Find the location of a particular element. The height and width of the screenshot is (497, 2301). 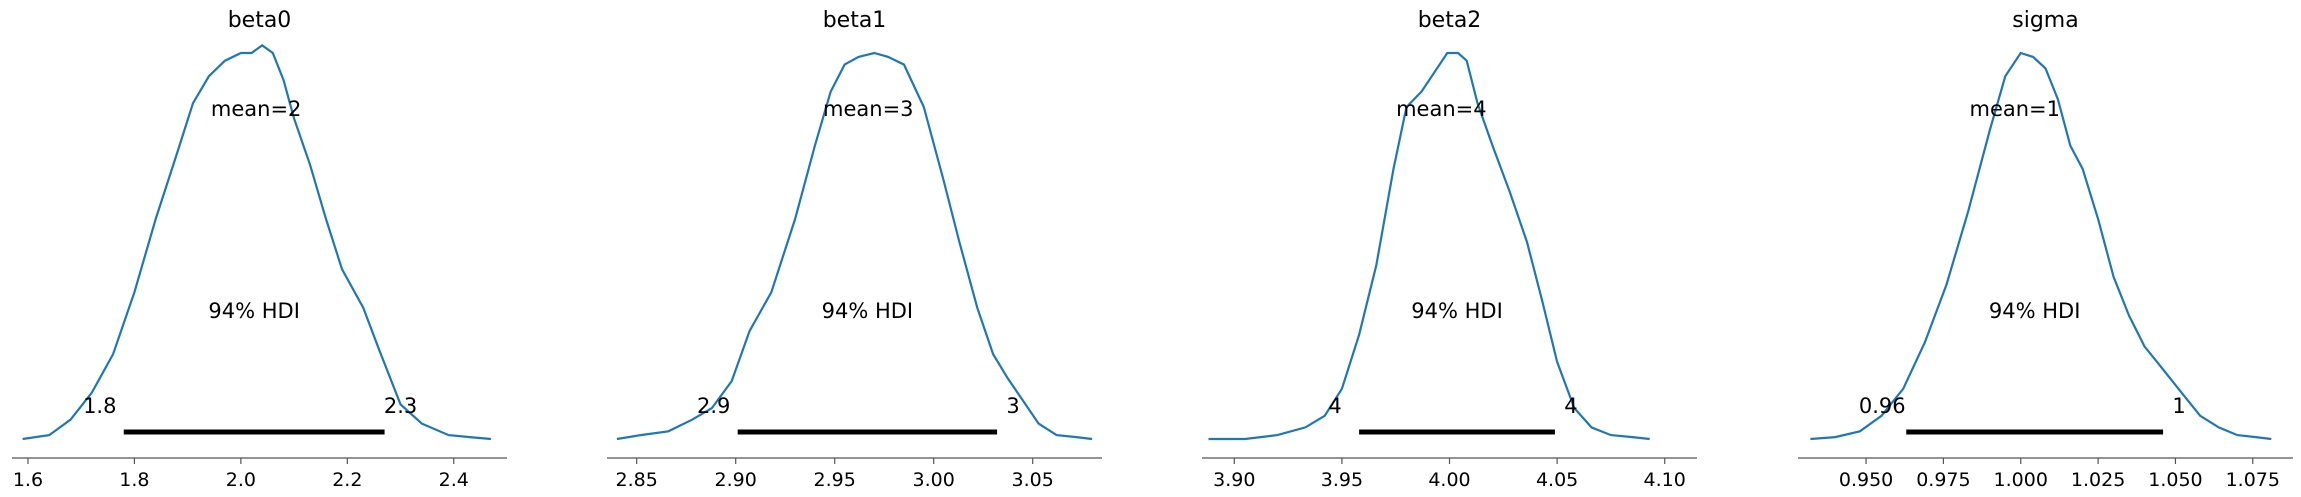

x-tick-label: 2.0 is located at coordinates (241, 480).